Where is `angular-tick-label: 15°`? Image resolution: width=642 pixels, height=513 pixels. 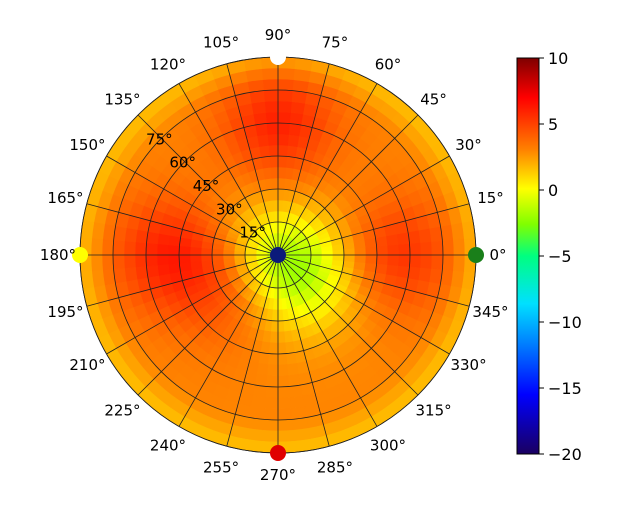
angular-tick-label: 15° is located at coordinates (490, 198).